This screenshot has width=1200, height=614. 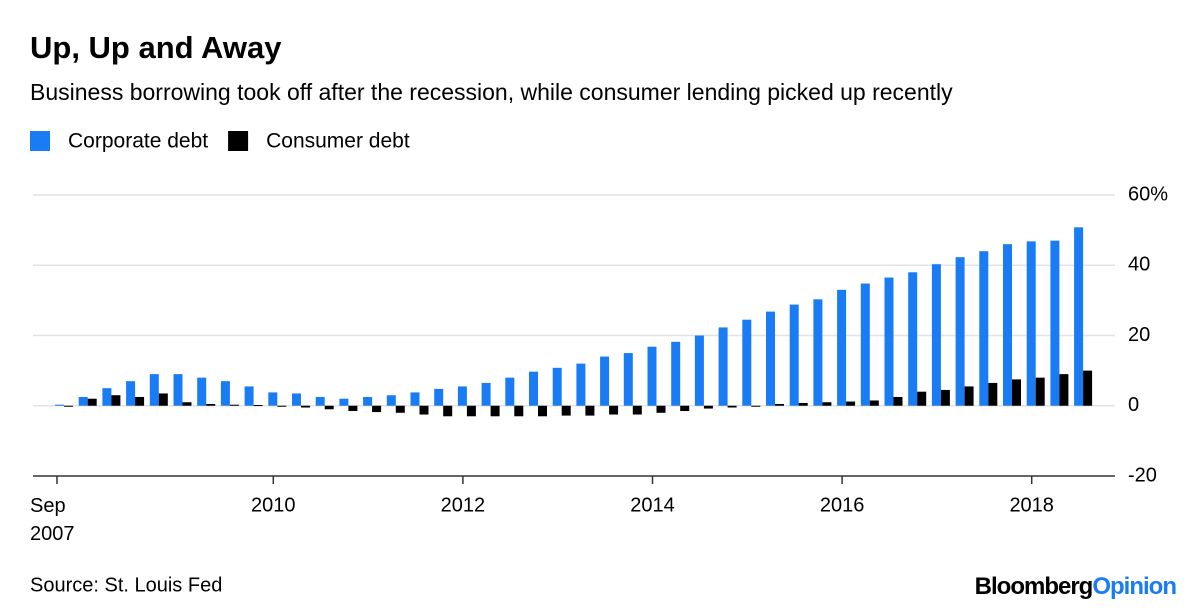 What do you see at coordinates (52, 520) in the screenshot?
I see `x-tick-label: Sep 2007` at bounding box center [52, 520].